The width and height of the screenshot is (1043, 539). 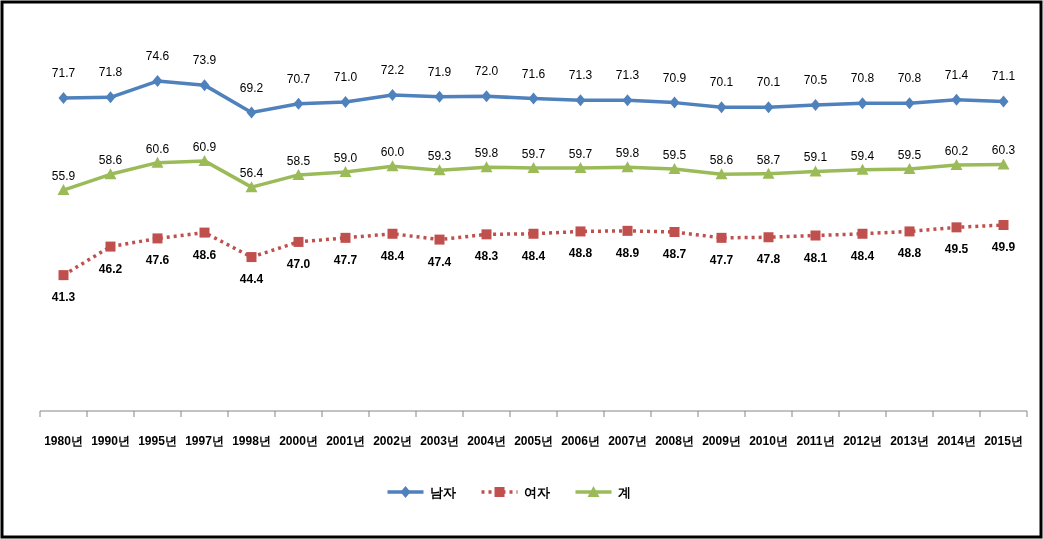 What do you see at coordinates (580, 441) in the screenshot?
I see `x-tick-label: 2006년` at bounding box center [580, 441].